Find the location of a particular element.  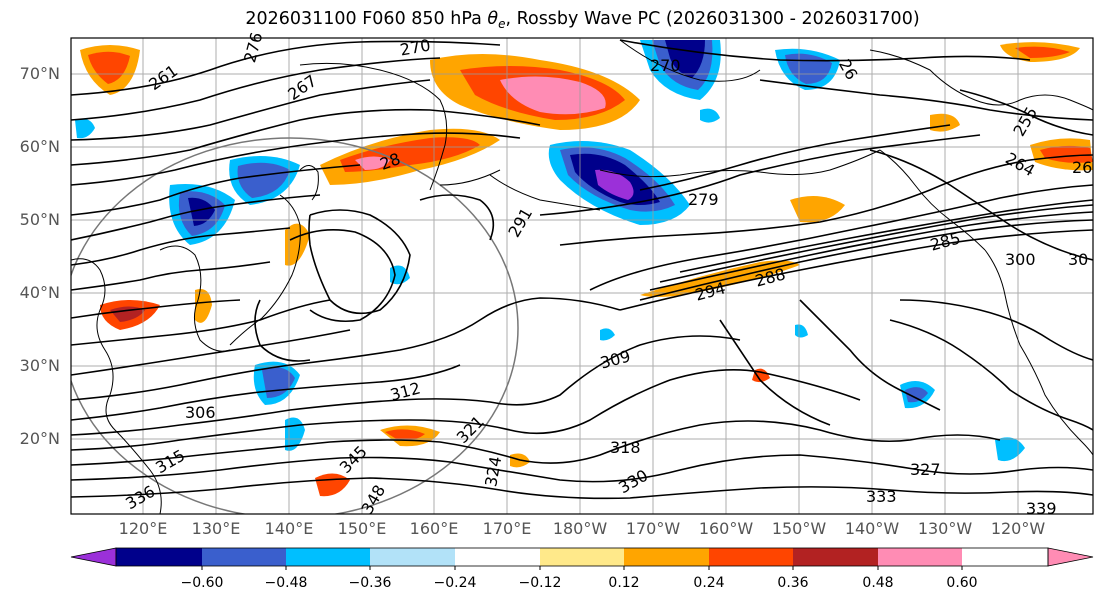

lon-label-170e: 170°E is located at coordinates (507, 528).